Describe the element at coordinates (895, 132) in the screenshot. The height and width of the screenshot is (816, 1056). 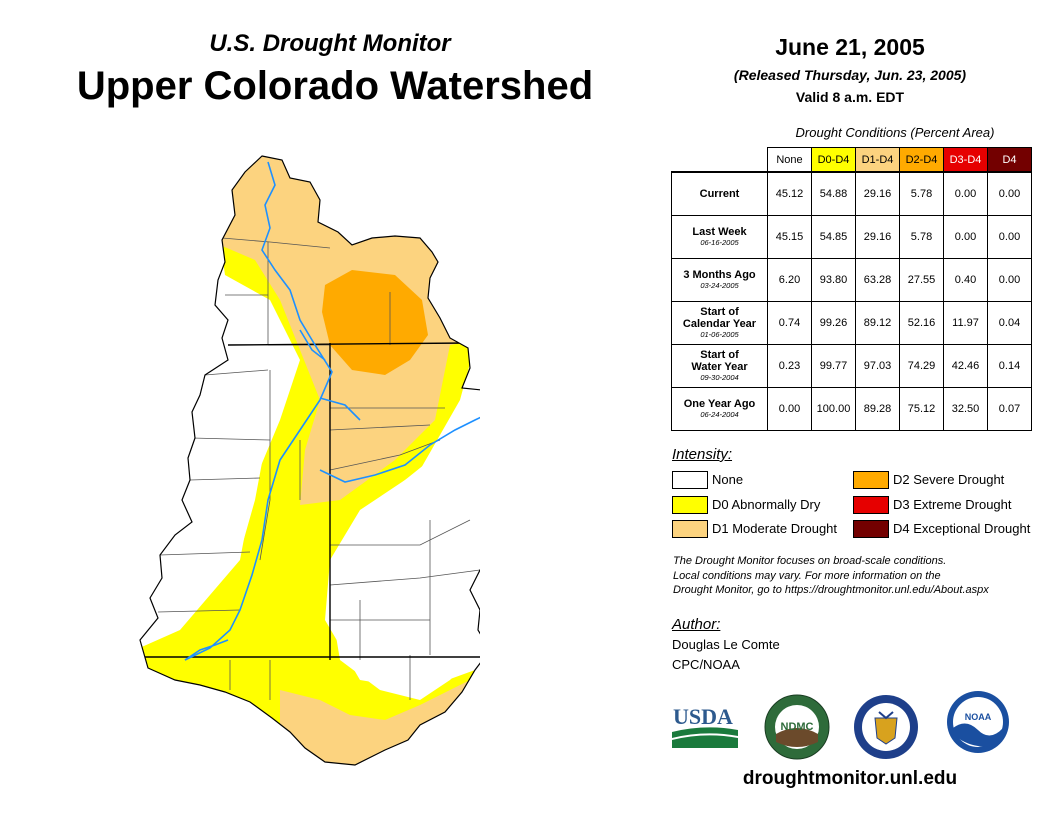
I see `table-caption: Drought Conditions (Percent Area)` at that location.